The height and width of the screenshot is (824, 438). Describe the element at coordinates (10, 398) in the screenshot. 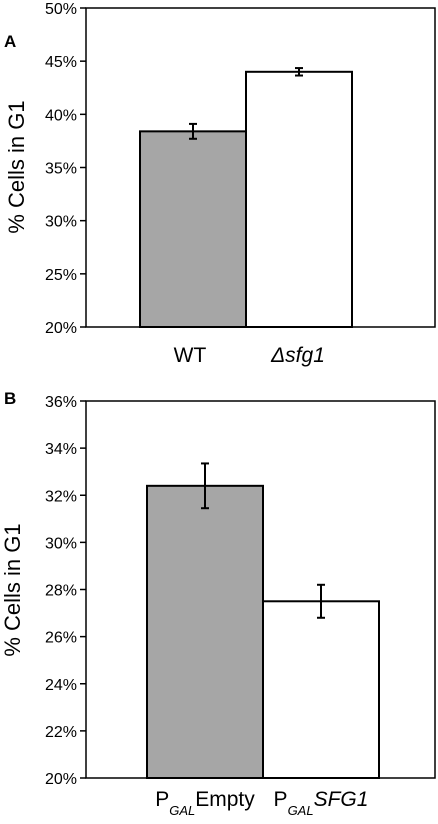

I see `panel-label: B` at that location.